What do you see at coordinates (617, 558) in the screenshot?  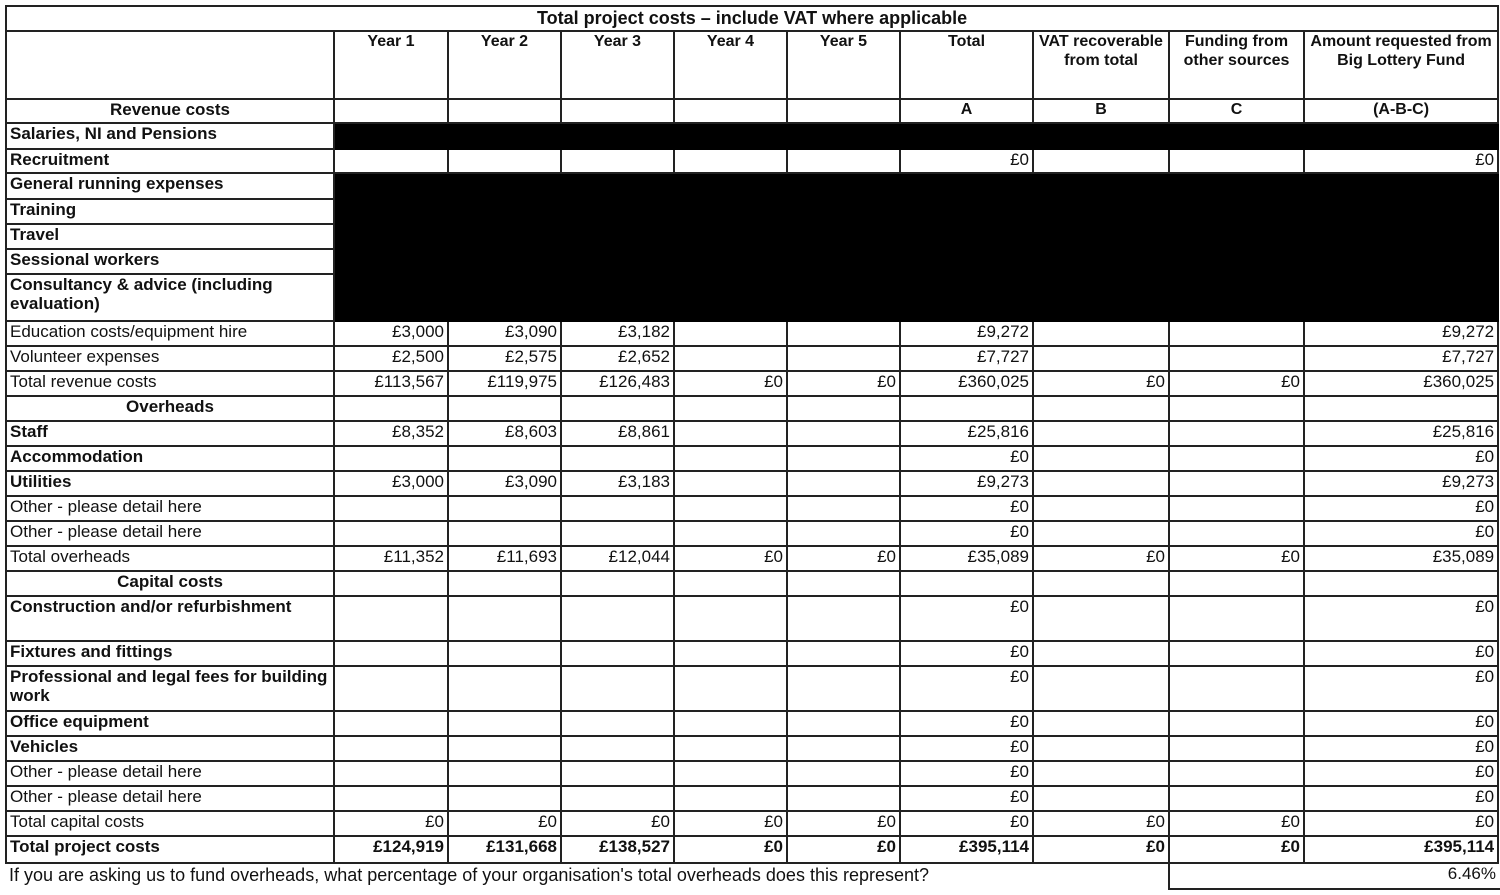 I see `value-cell: £12,044` at bounding box center [617, 558].